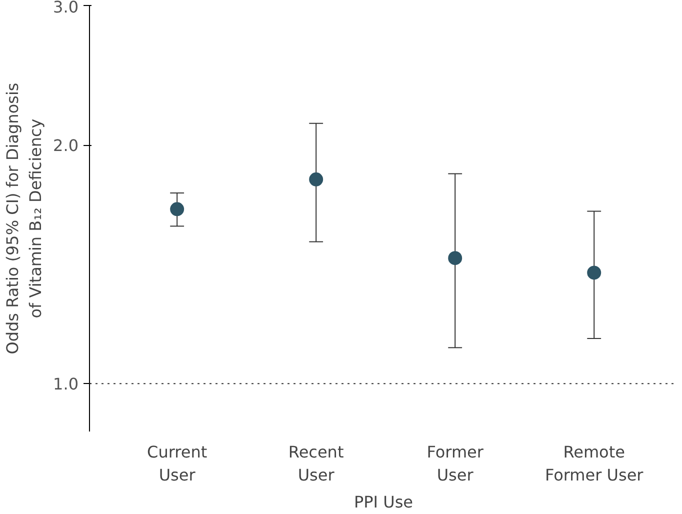  Describe the element at coordinates (177, 463) in the screenshot. I see `x-tick-label: Current User` at that location.